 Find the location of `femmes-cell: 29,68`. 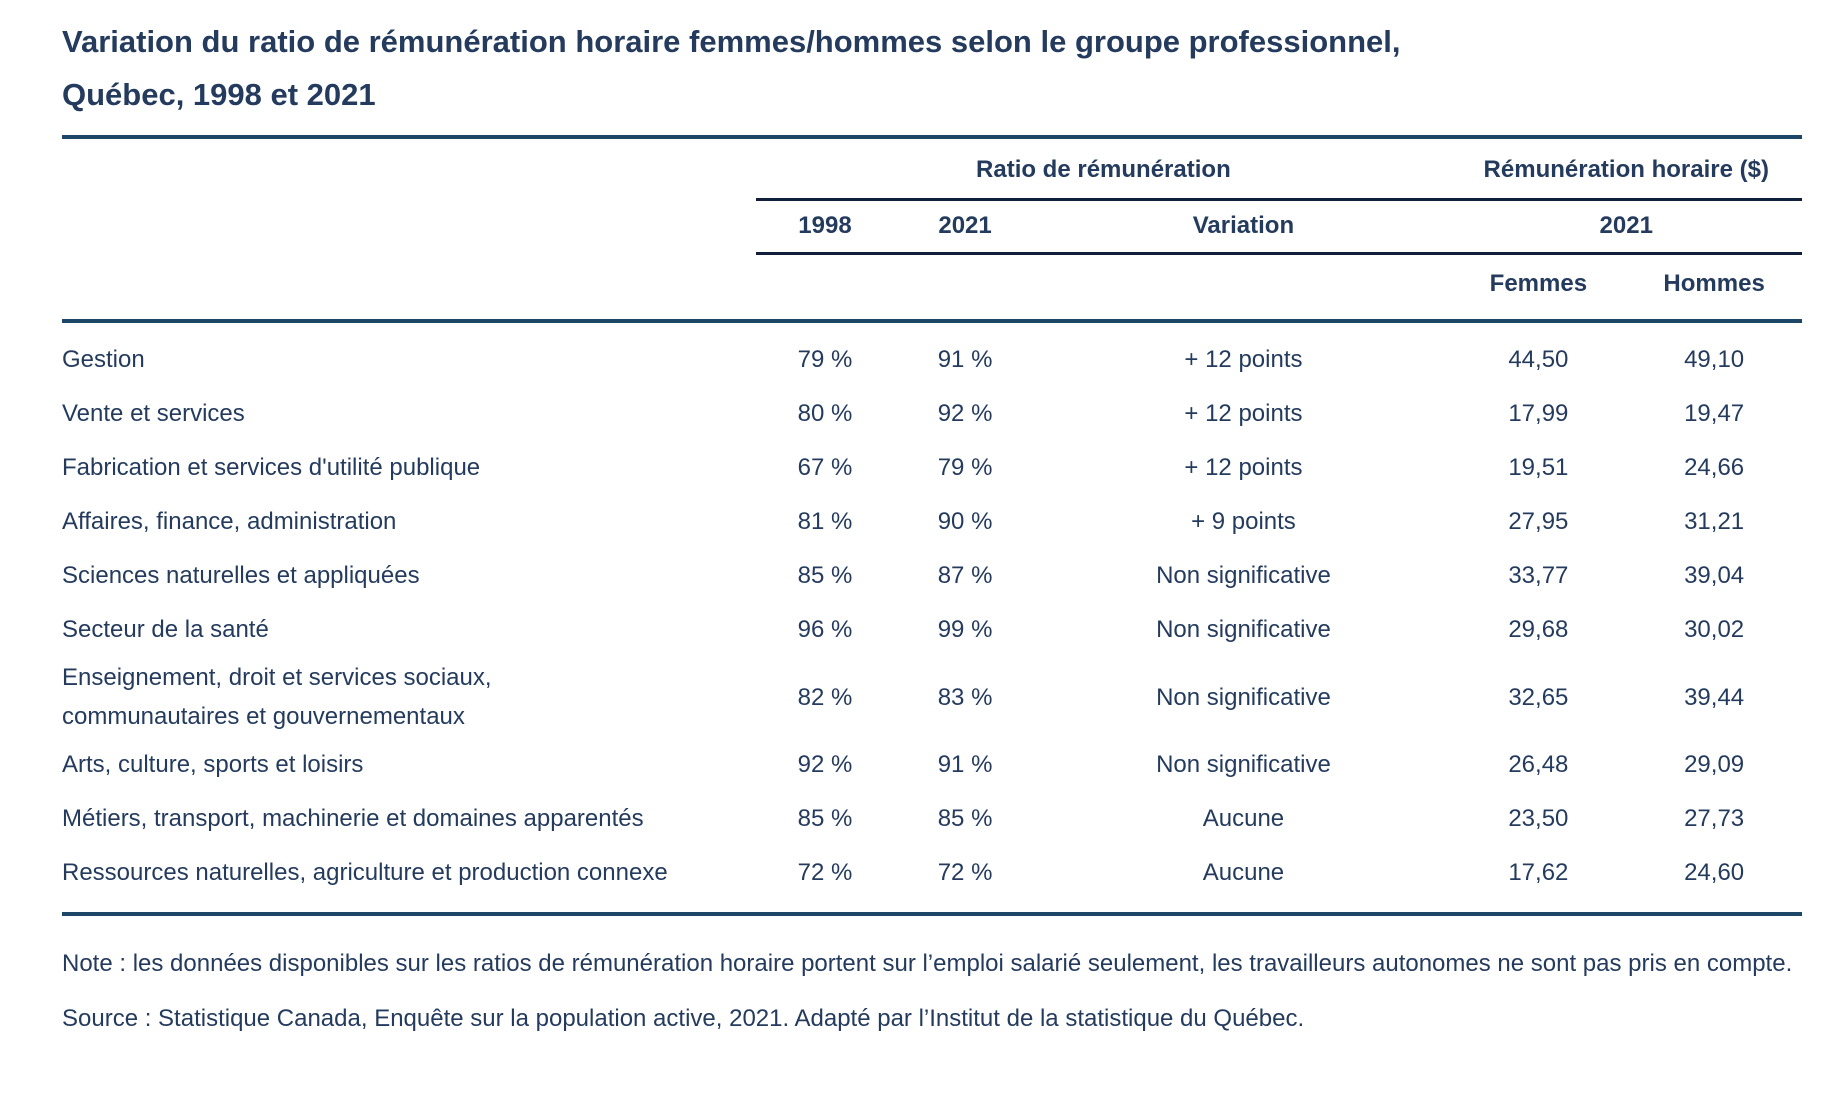

femmes-cell: 29,68 is located at coordinates (1538, 630).